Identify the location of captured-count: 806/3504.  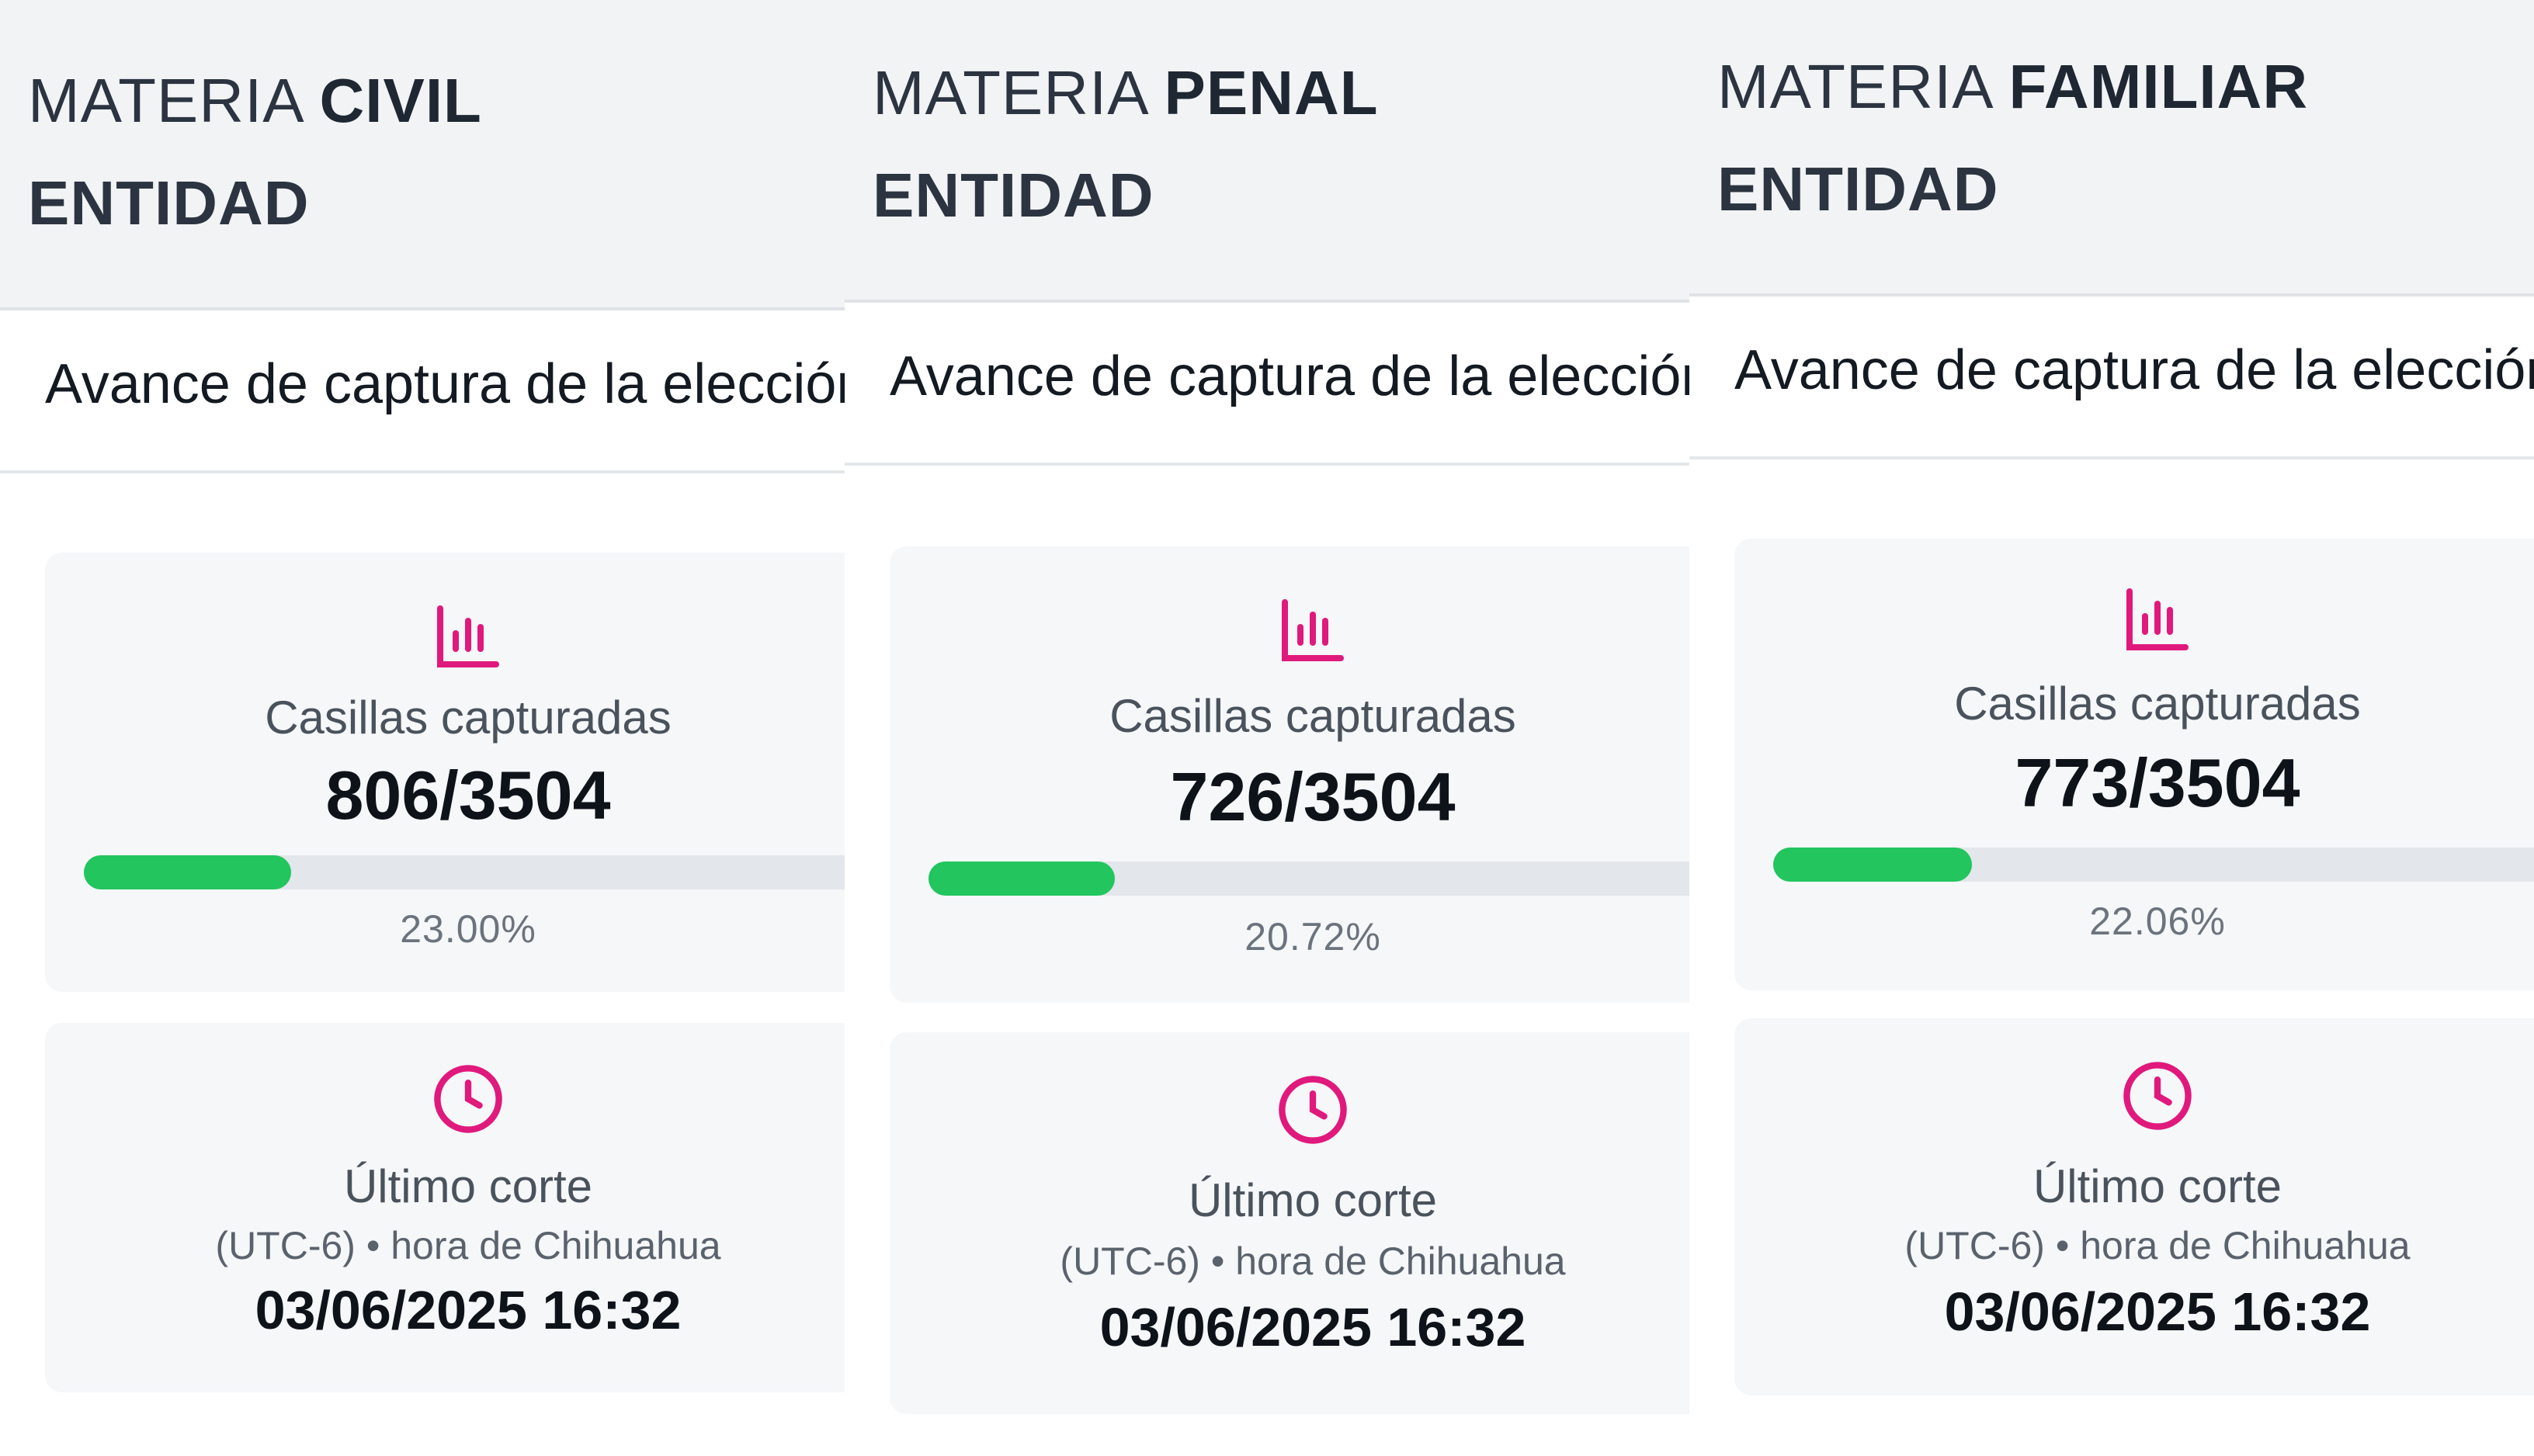
(468, 795).